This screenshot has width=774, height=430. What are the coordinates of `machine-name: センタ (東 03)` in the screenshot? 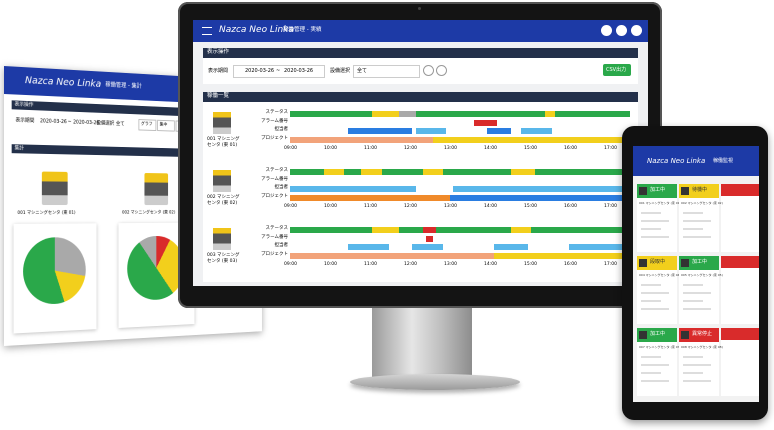 It's located at (222, 261).